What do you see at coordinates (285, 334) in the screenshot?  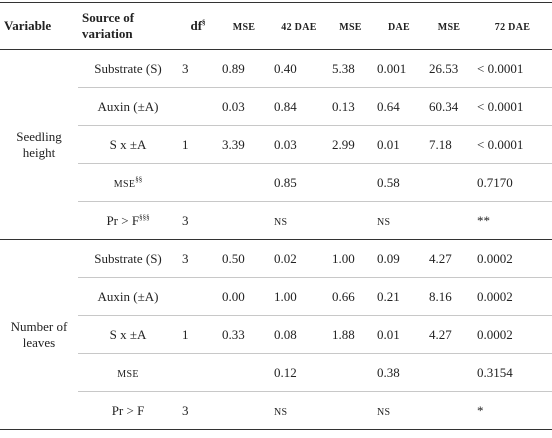 I see `value-text: 0.08` at bounding box center [285, 334].